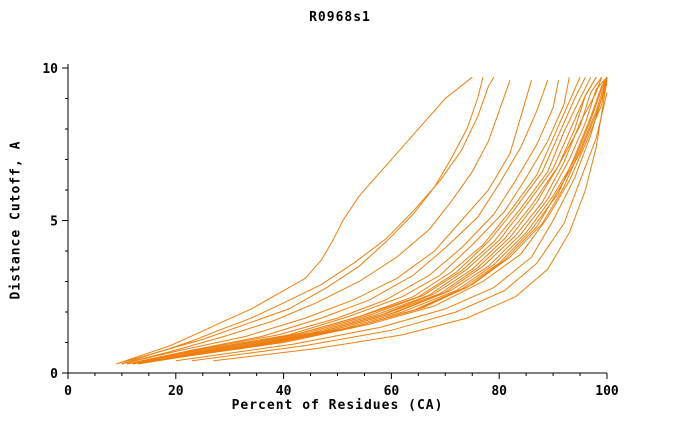 The width and height of the screenshot is (680, 440). I want to click on y-tick-label: 0, so click(54, 374).